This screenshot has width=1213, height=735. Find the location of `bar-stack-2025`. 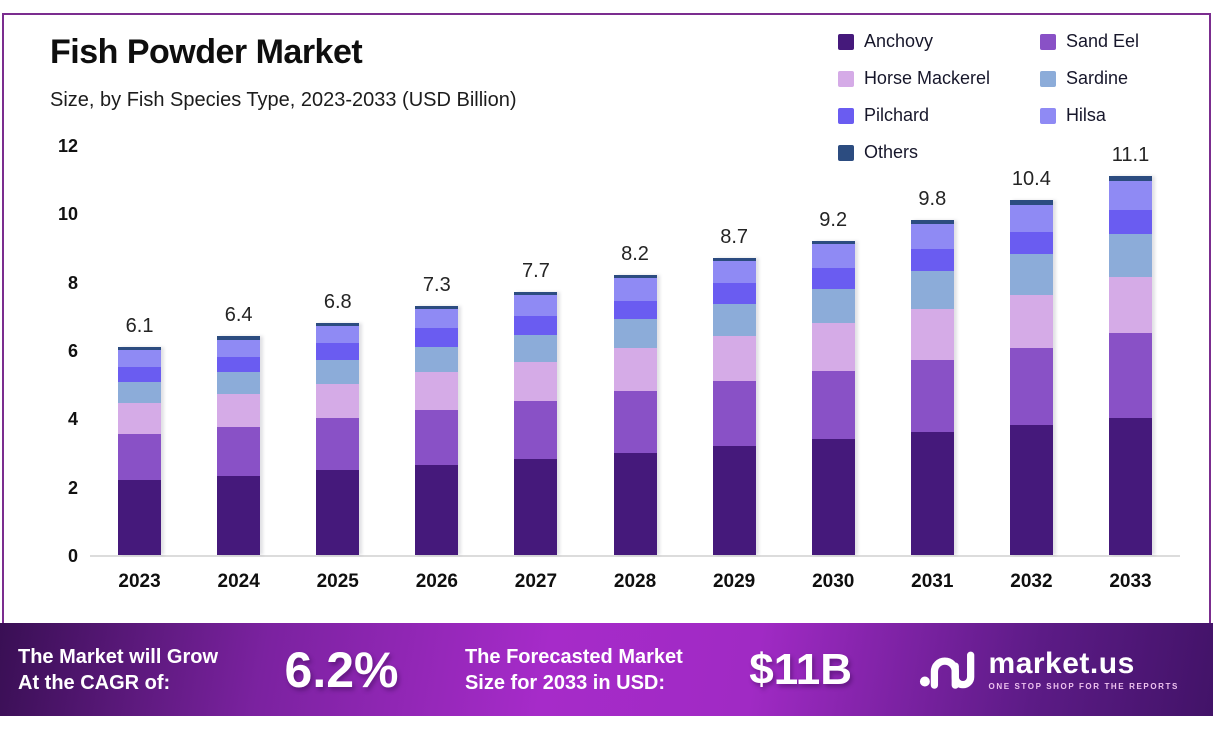

bar-stack-2025 is located at coordinates (338, 438).